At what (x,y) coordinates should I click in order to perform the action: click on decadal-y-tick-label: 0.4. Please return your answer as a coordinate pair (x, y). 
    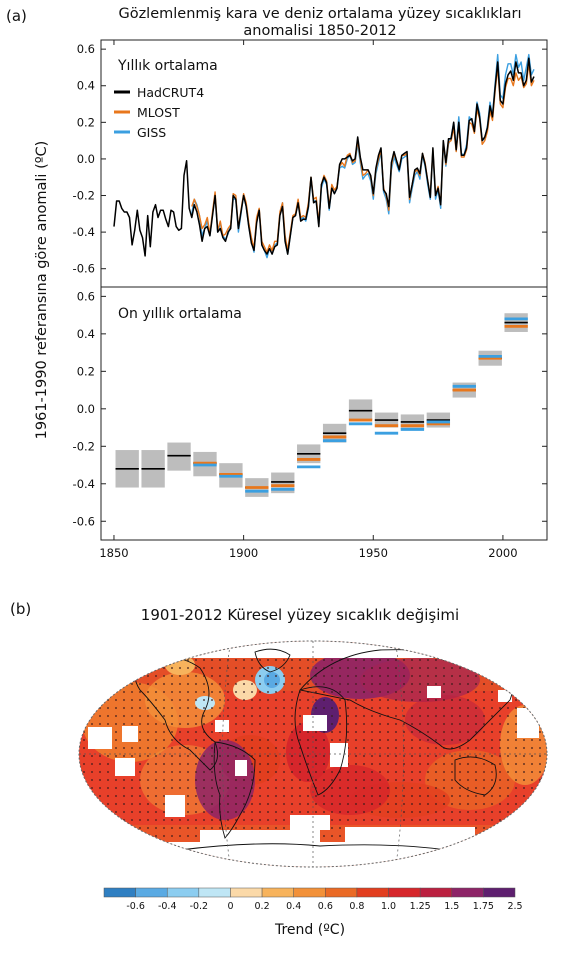
    Looking at the image, I should click on (86, 334).